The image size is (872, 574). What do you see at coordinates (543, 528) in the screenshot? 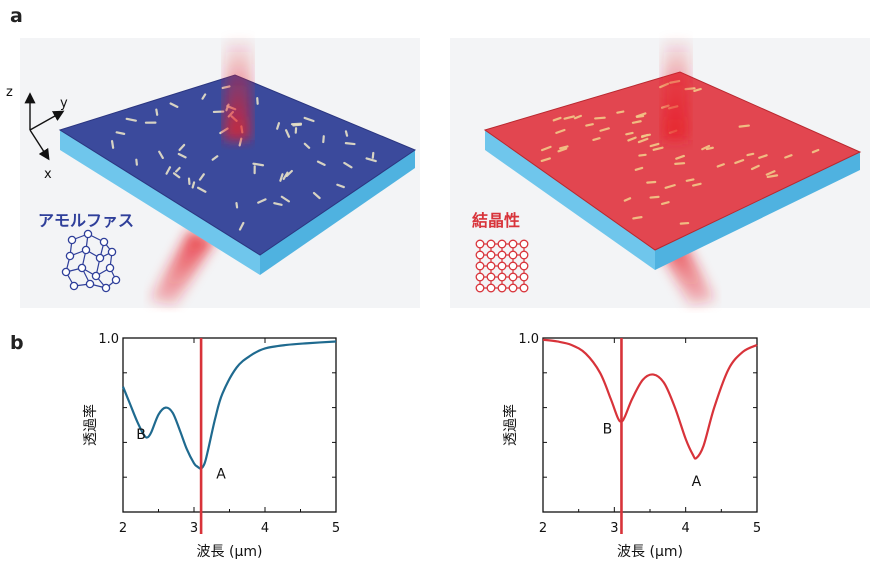
I see `x-tick-label: 2` at bounding box center [543, 528].